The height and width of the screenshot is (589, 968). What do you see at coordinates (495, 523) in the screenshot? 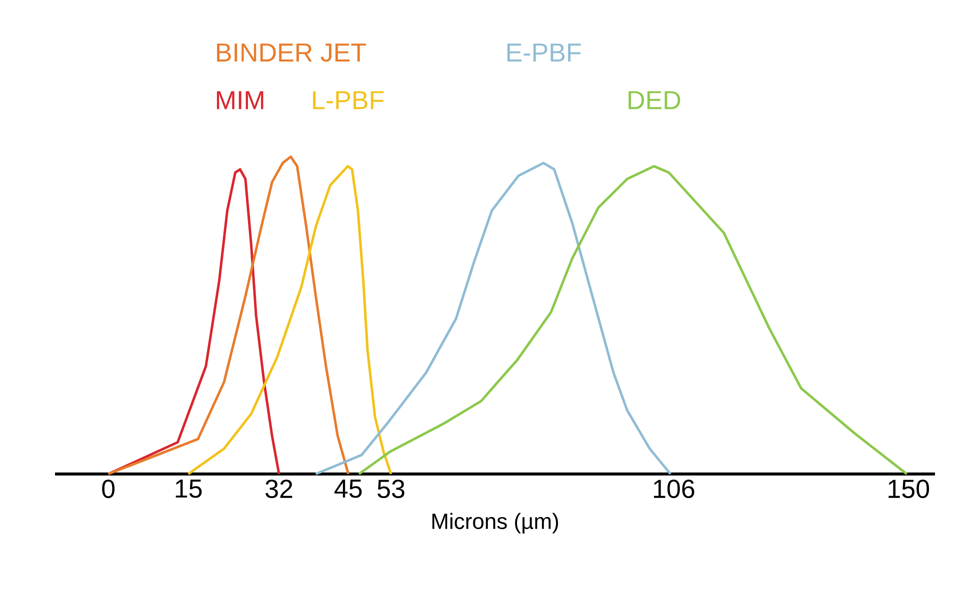
I see `x-axis-title: Microns (µm)` at bounding box center [495, 523].